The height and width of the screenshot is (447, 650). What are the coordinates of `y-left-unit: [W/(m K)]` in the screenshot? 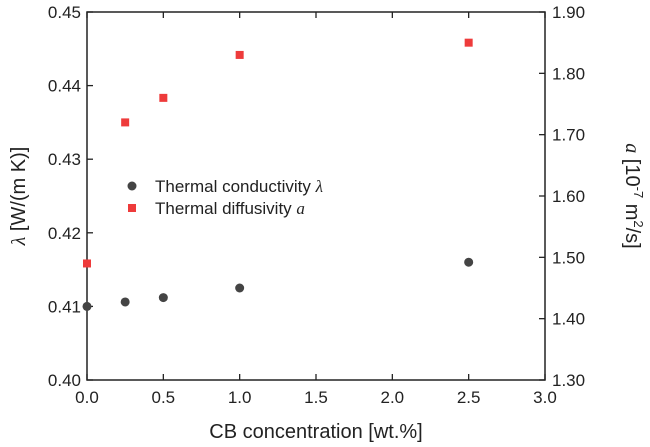 It's located at (19, 192).